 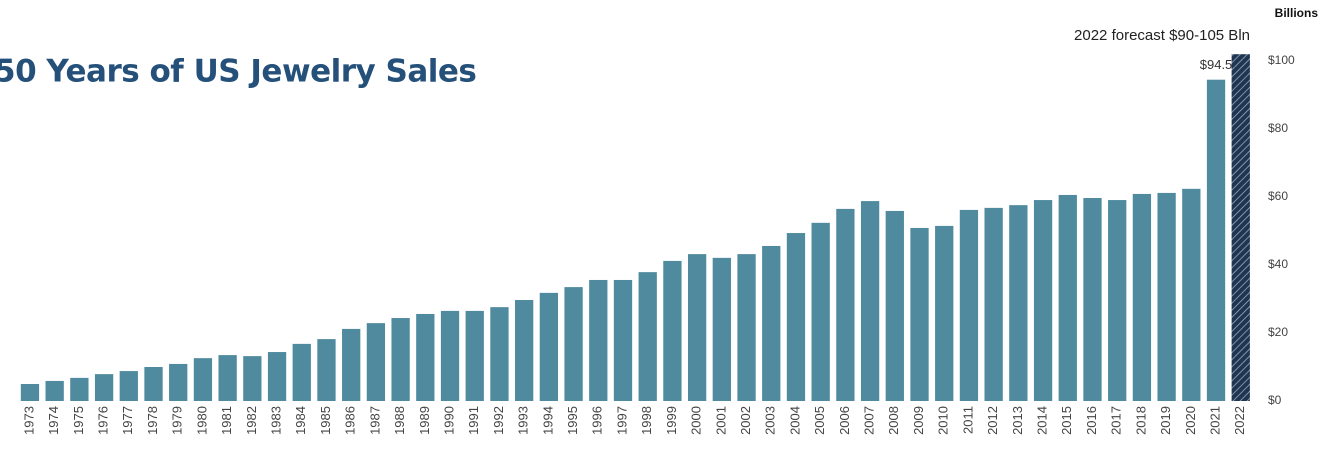 What do you see at coordinates (992, 420) in the screenshot?
I see `x-tick-label: 2012` at bounding box center [992, 420].